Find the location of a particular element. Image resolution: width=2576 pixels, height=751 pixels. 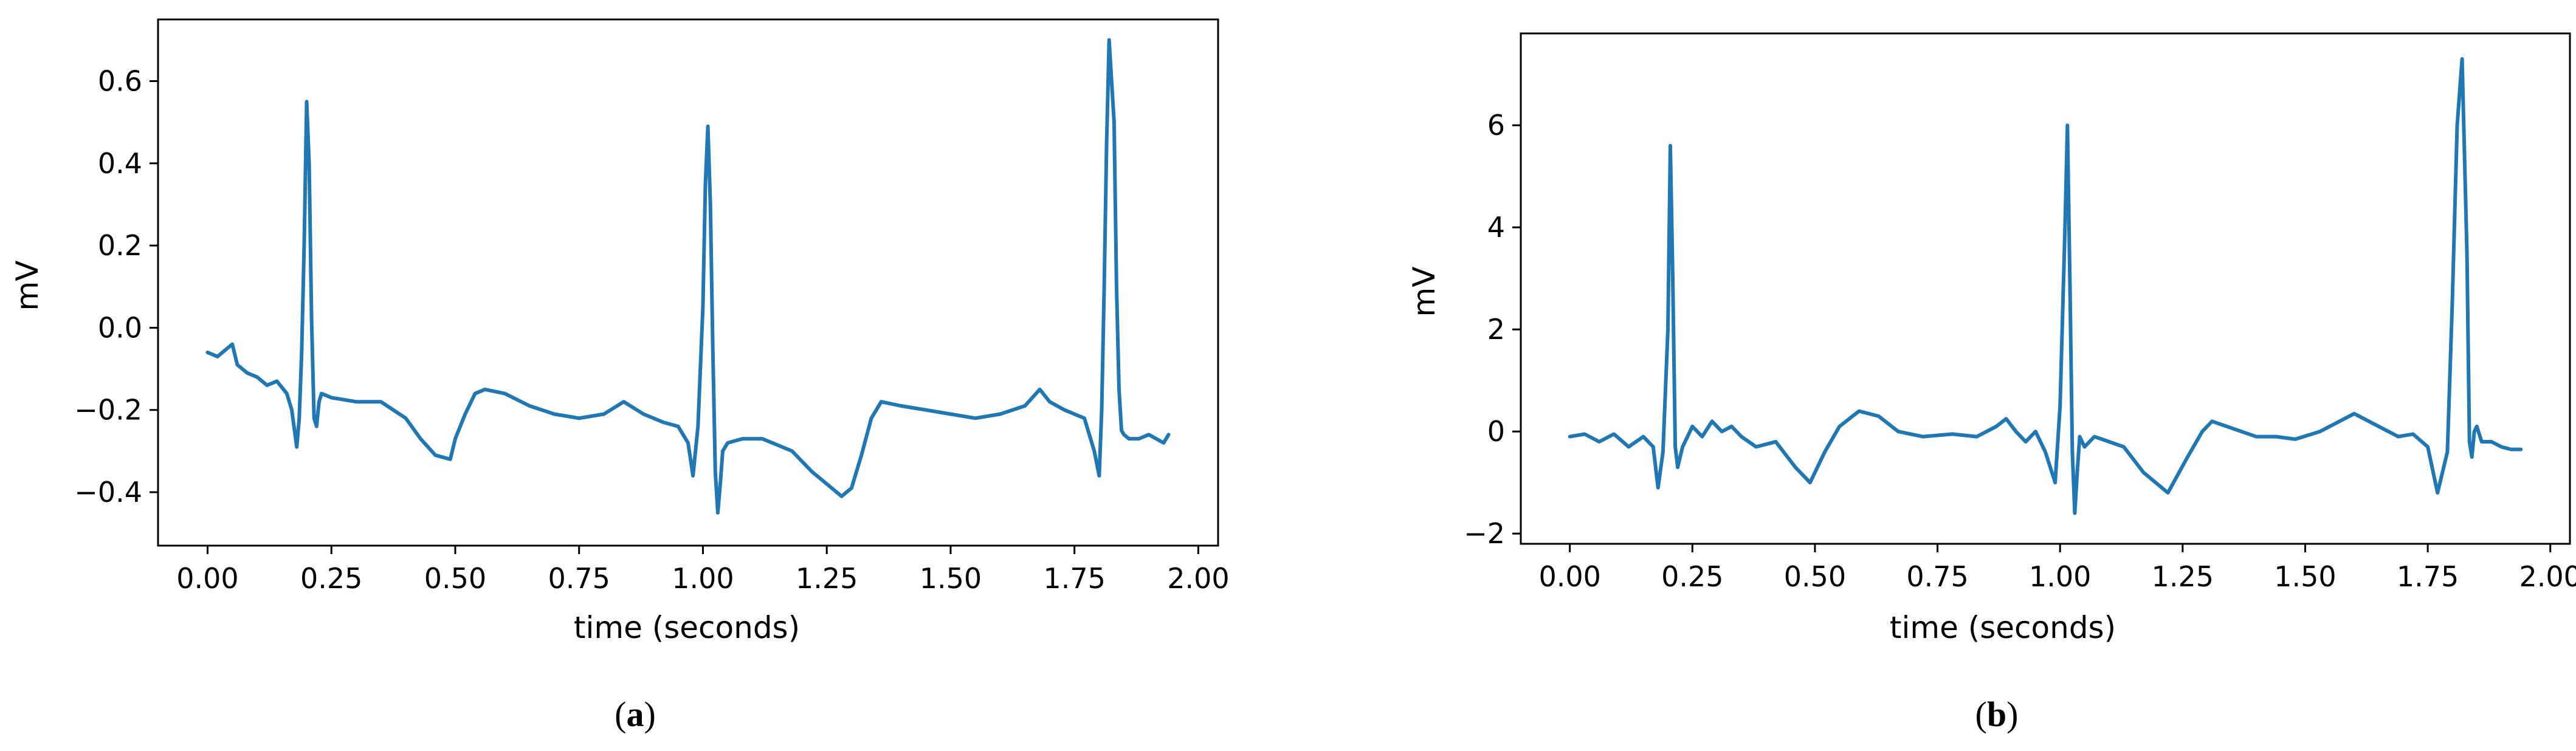

y-tick-label-a-5: 0.6 is located at coordinates (120, 81).